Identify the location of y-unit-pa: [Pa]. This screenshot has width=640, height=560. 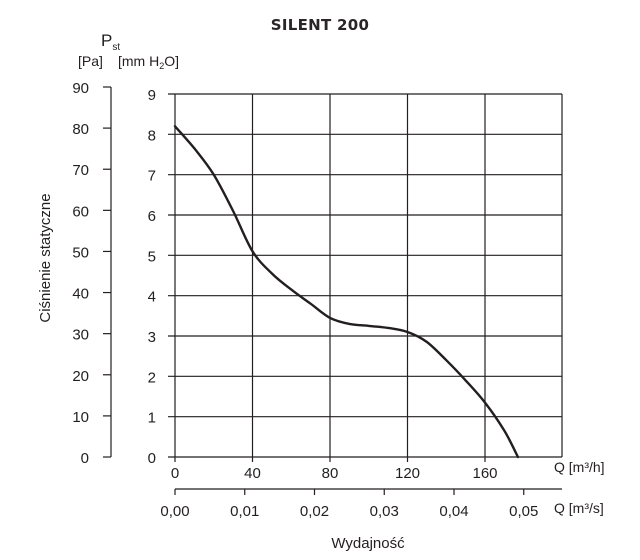
(90, 61).